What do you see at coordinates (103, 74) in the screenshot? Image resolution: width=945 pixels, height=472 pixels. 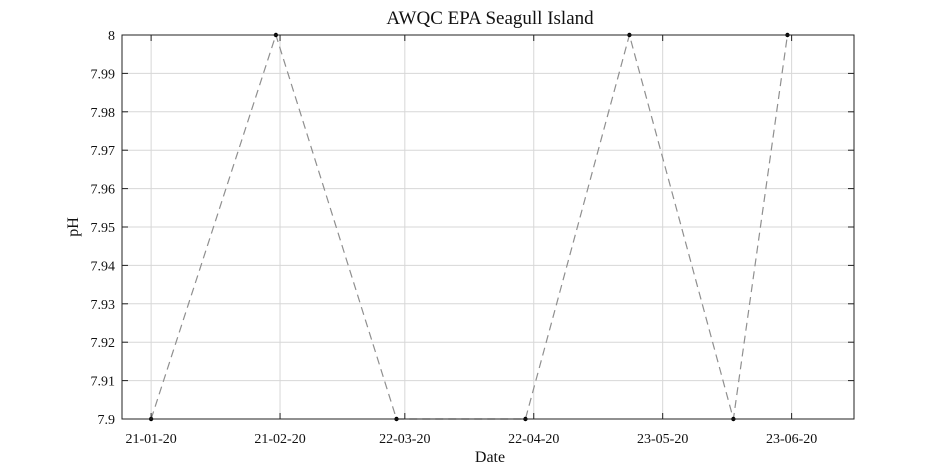 I see `y-tick-label: 7.99` at bounding box center [103, 74].